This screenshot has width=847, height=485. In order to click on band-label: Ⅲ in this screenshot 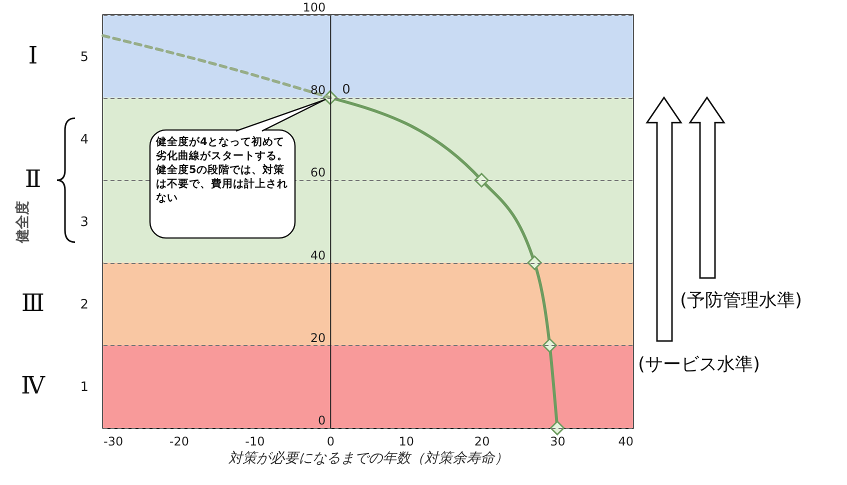, I will do `click(33, 303)`.